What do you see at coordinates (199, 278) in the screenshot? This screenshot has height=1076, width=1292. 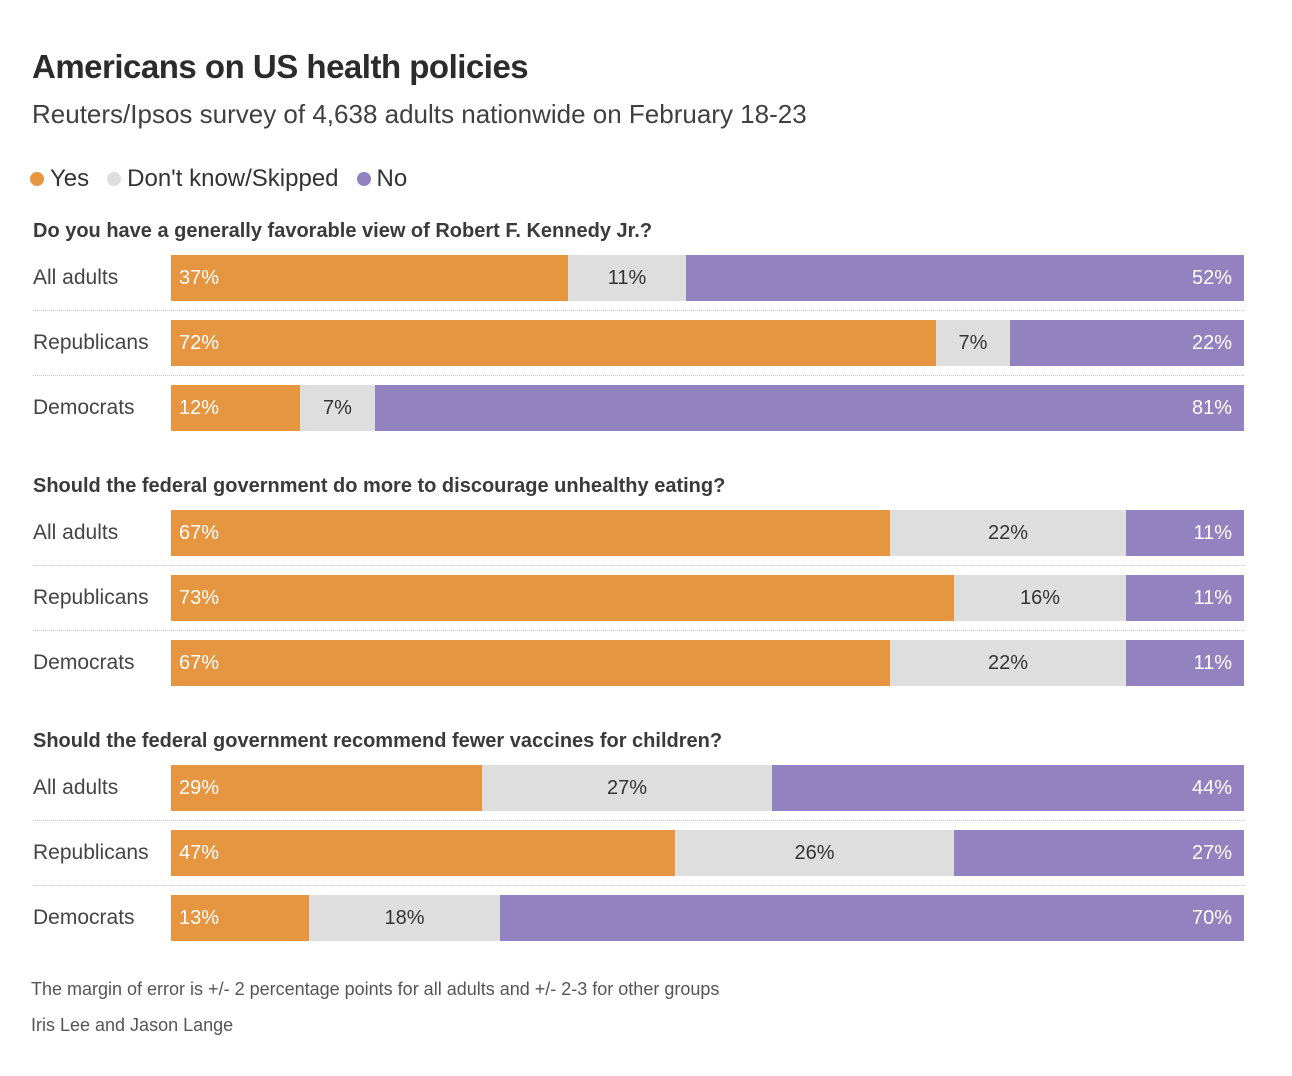 I see `data-label-yes: 37%` at bounding box center [199, 278].